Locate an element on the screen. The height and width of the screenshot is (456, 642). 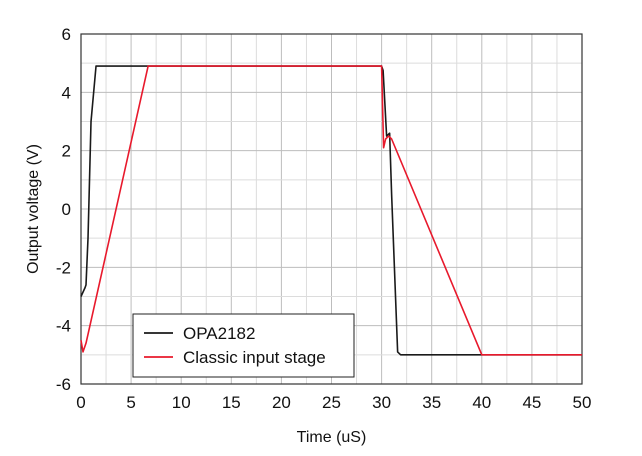
legend-box is located at coordinates (243, 345).